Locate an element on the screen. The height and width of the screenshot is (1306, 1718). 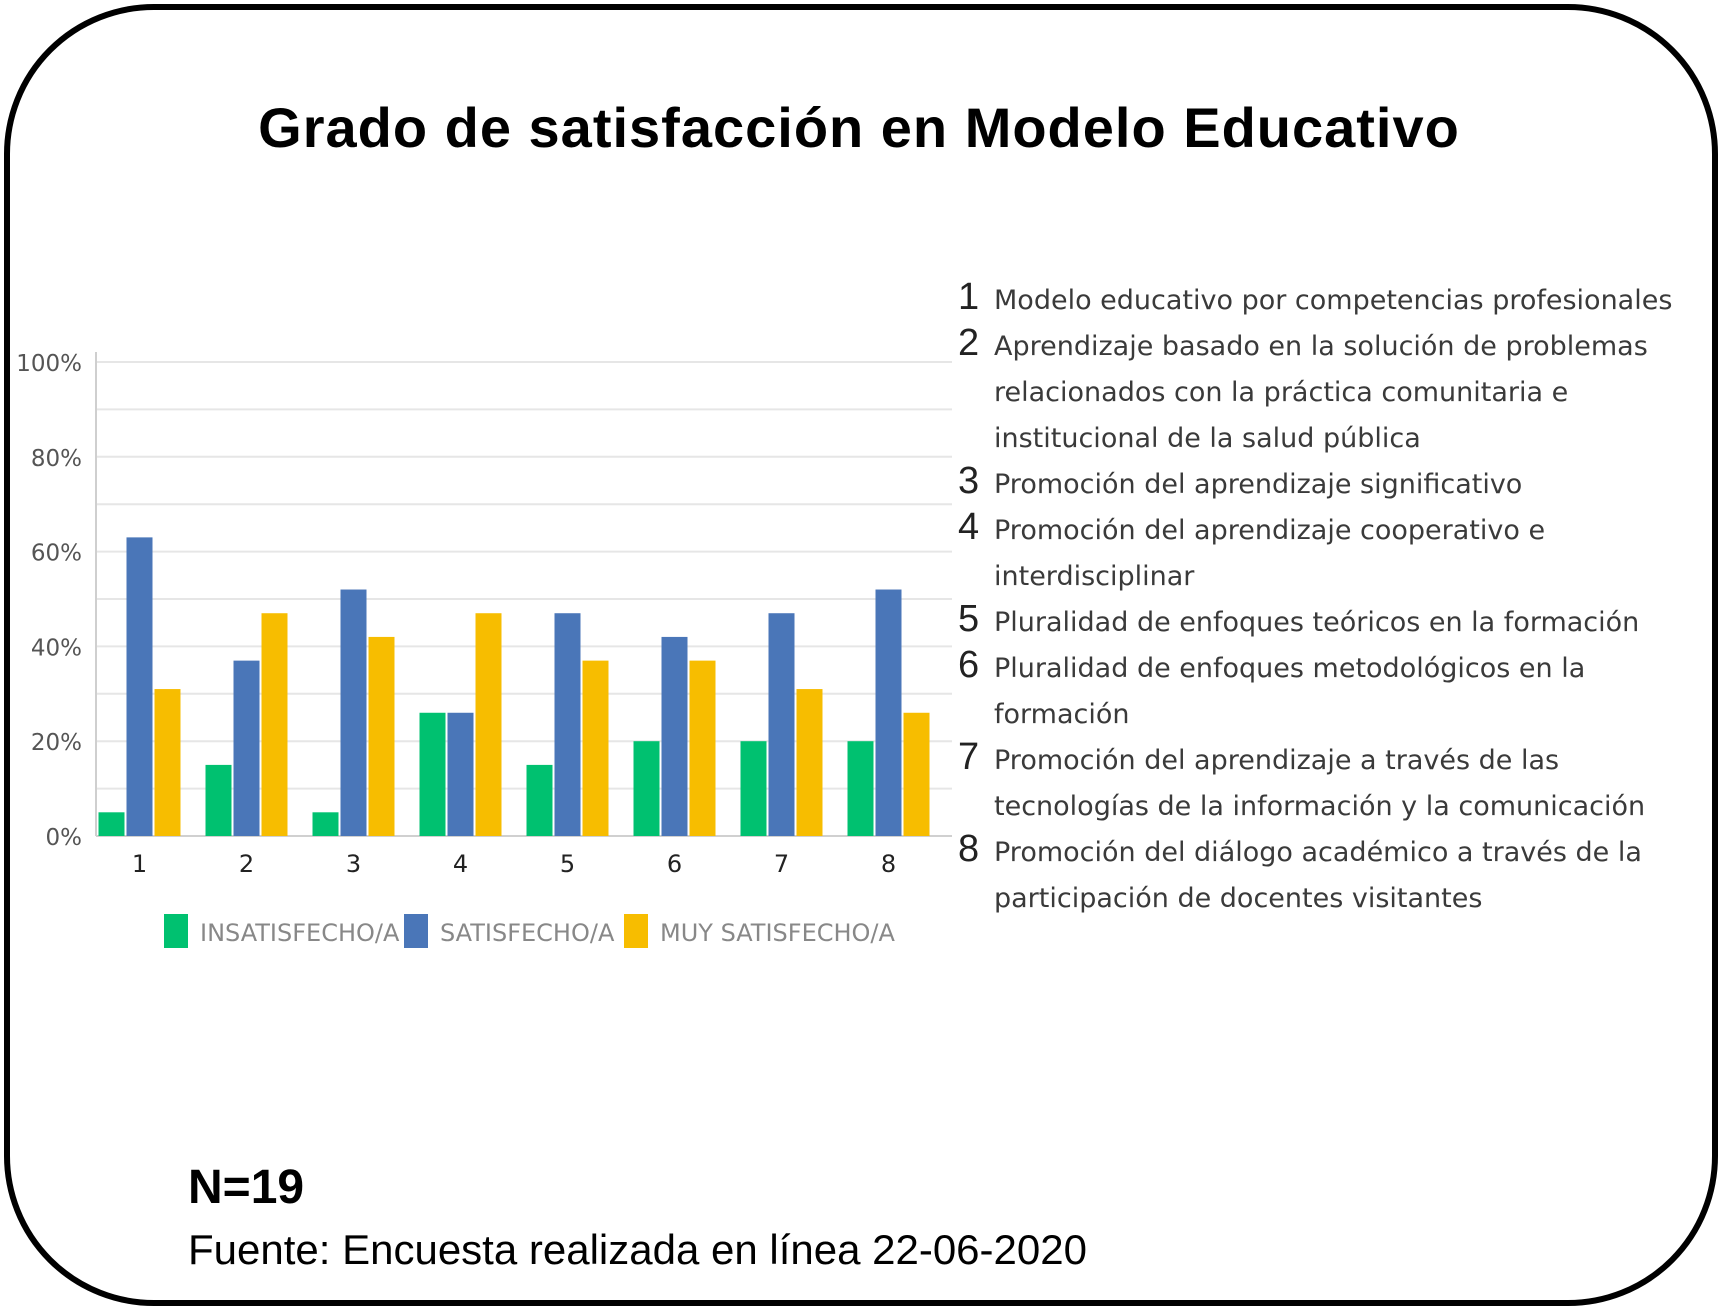
y-tick-label: 80% is located at coordinates (56, 459).